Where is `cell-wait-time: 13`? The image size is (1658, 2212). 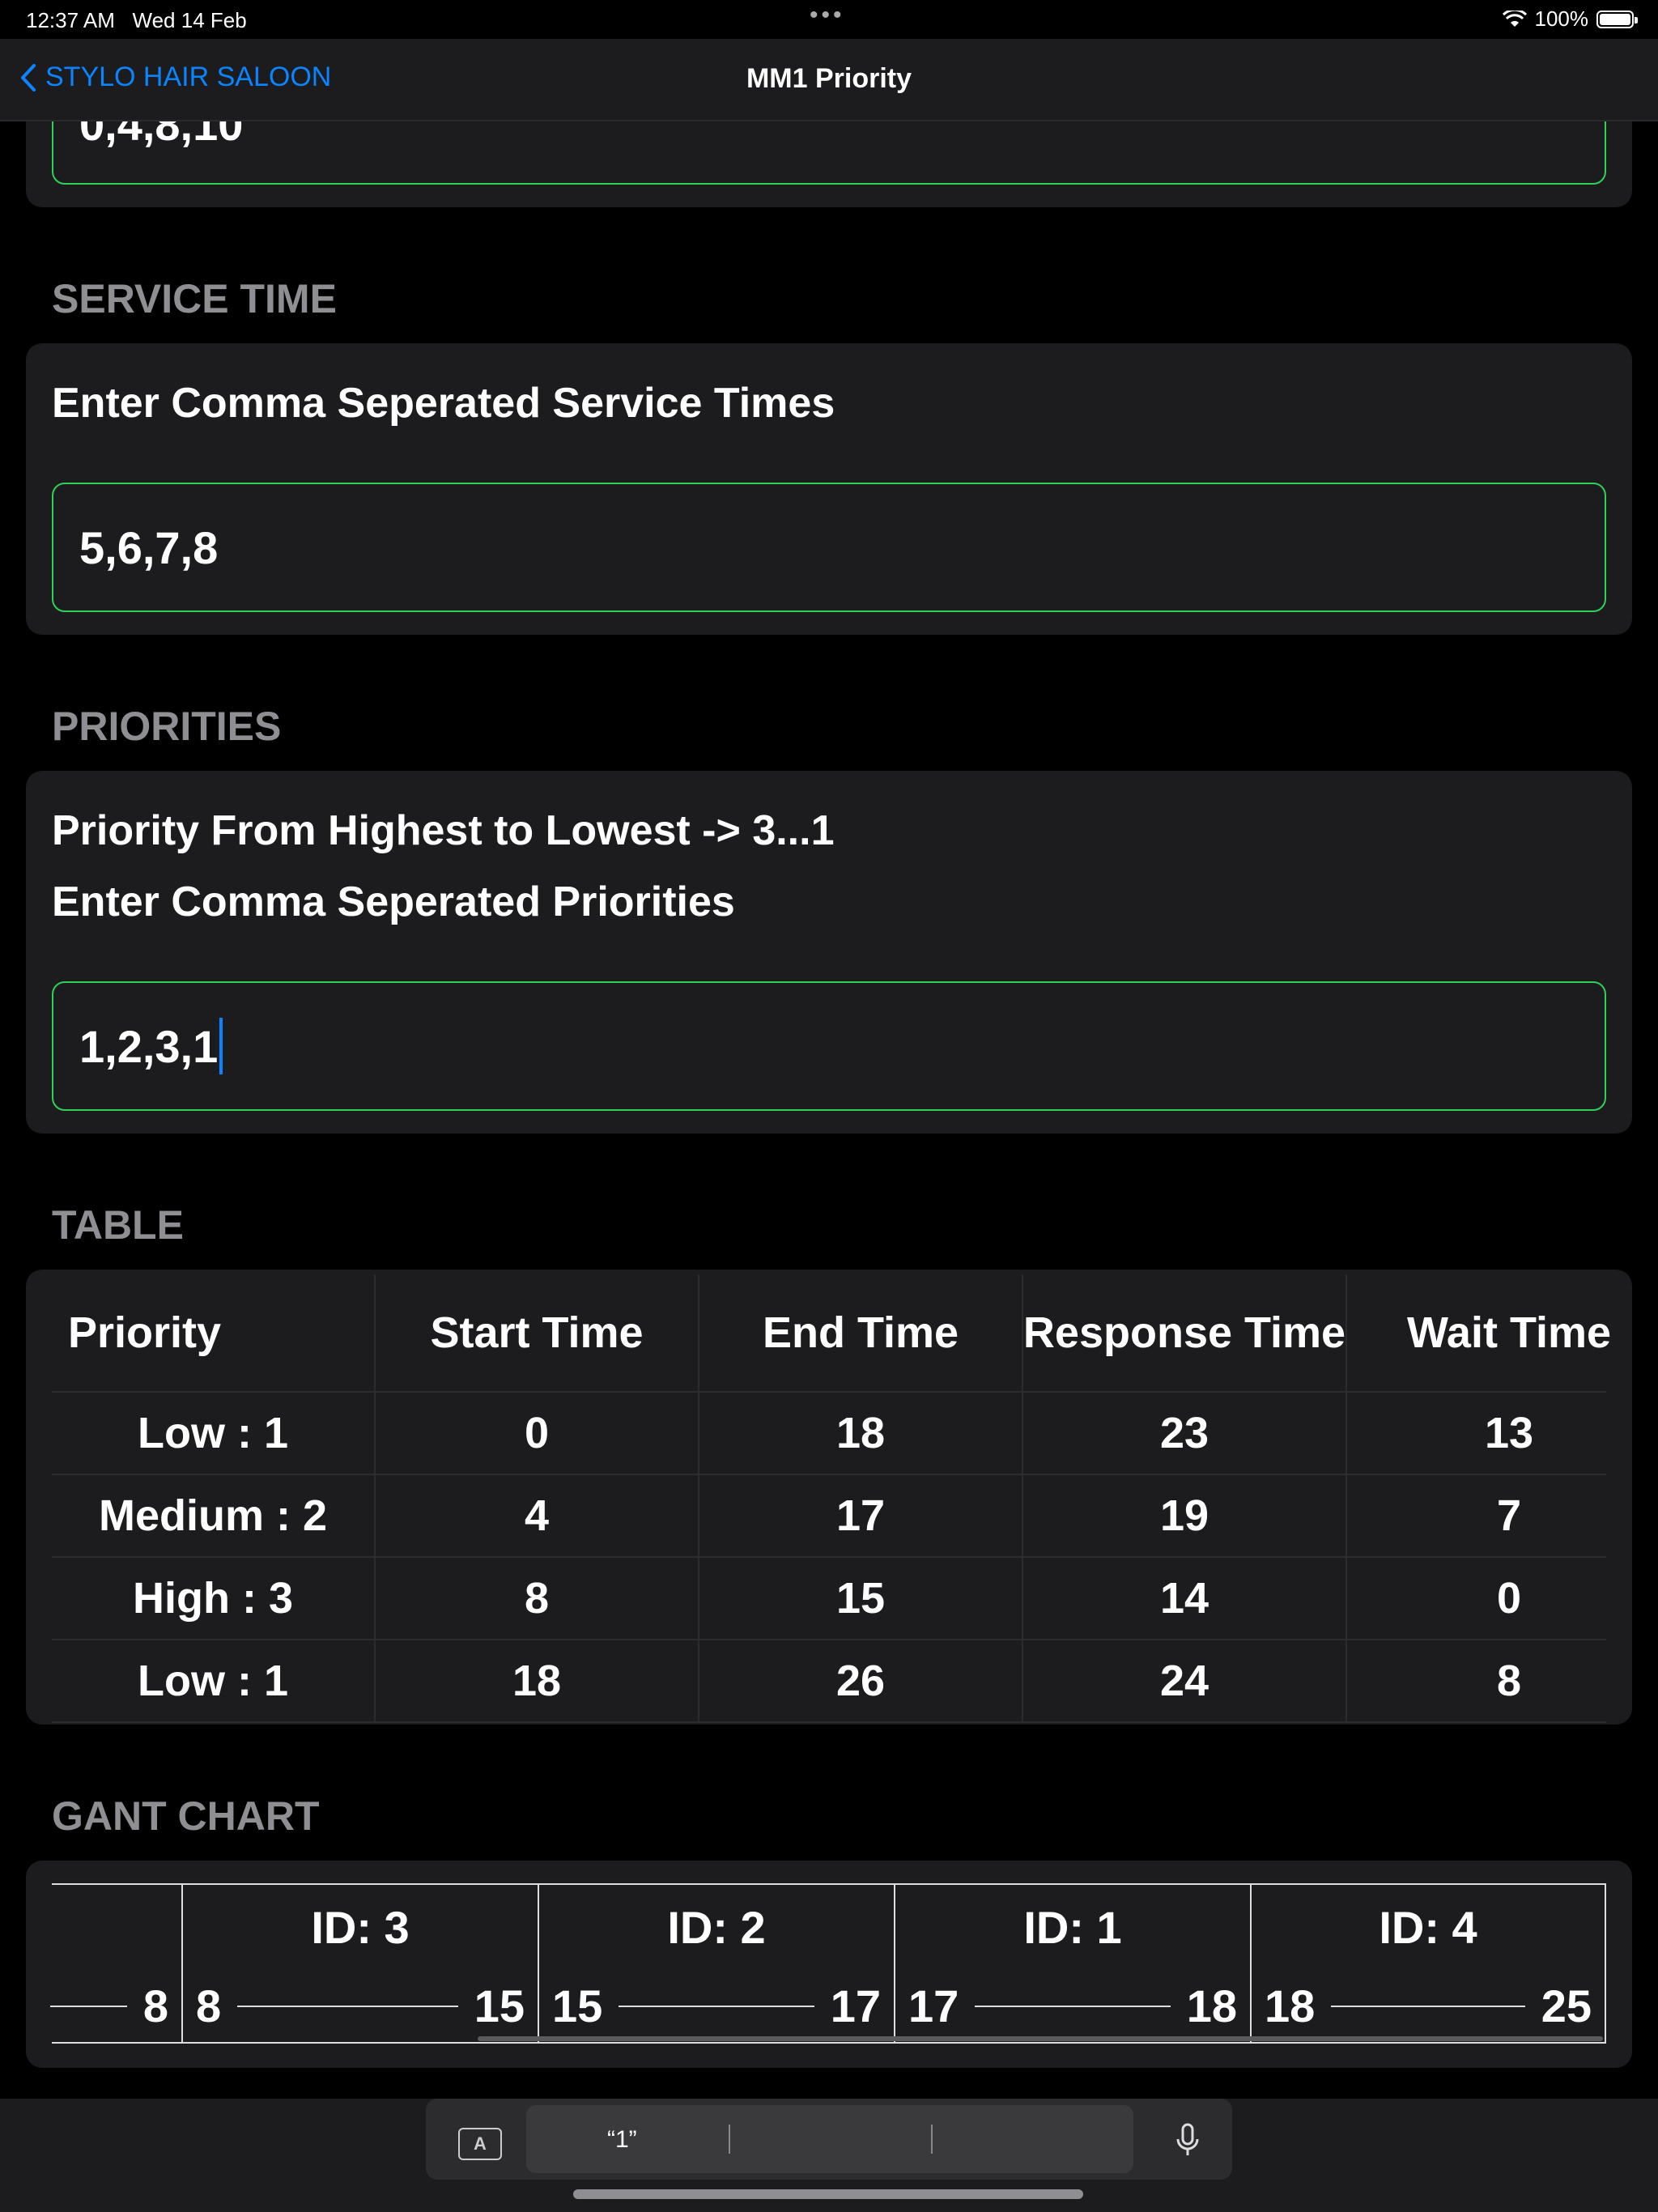 cell-wait-time: 13 is located at coordinates (1509, 1433).